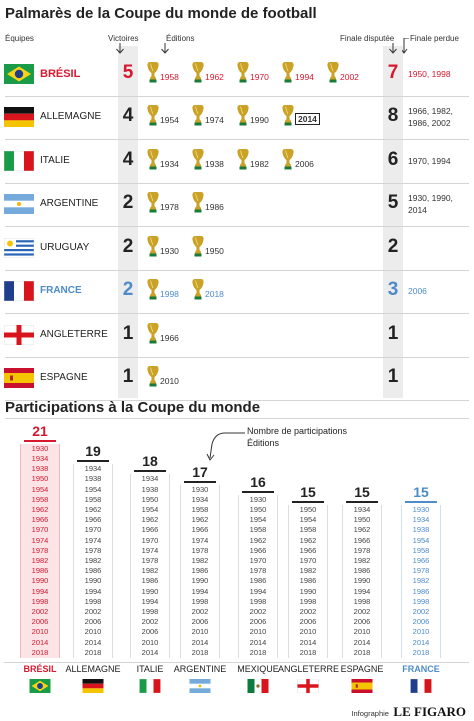  What do you see at coordinates (169, 250) in the screenshot?
I see `edition-year: 1930` at bounding box center [169, 250].